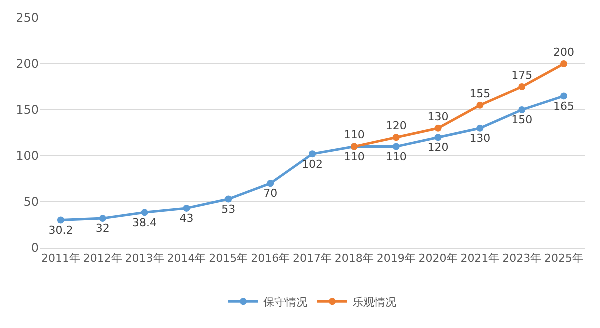  Describe the element at coordinates (187, 219) in the screenshot. I see `data-label: 43` at that location.